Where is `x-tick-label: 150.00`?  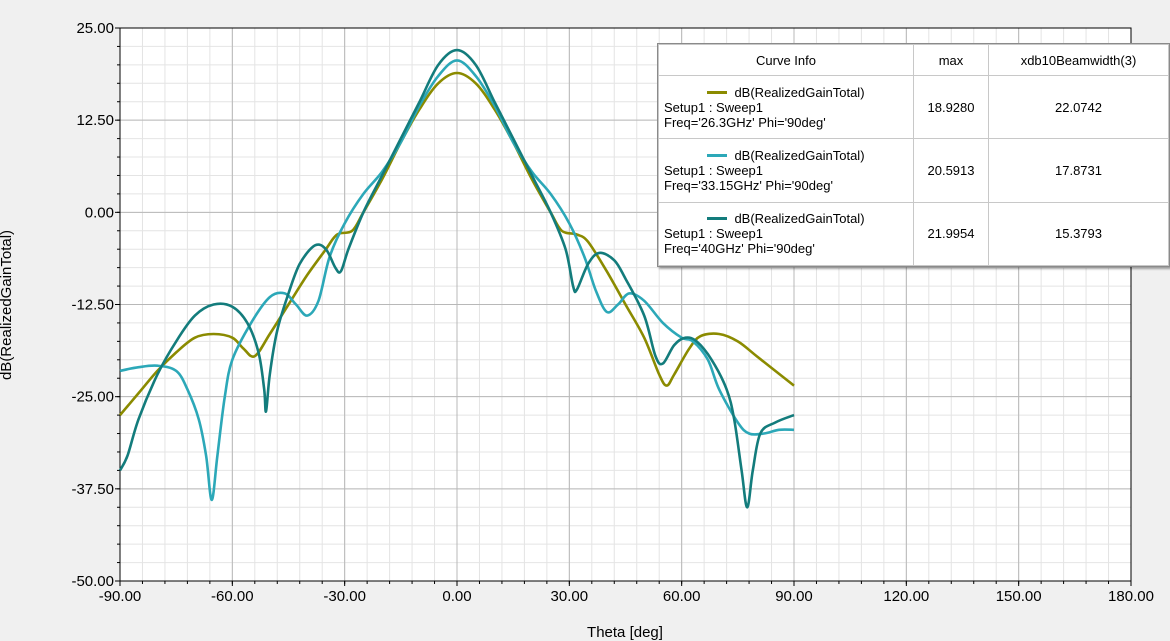 x-tick-label: 150.00 is located at coordinates (1019, 596).